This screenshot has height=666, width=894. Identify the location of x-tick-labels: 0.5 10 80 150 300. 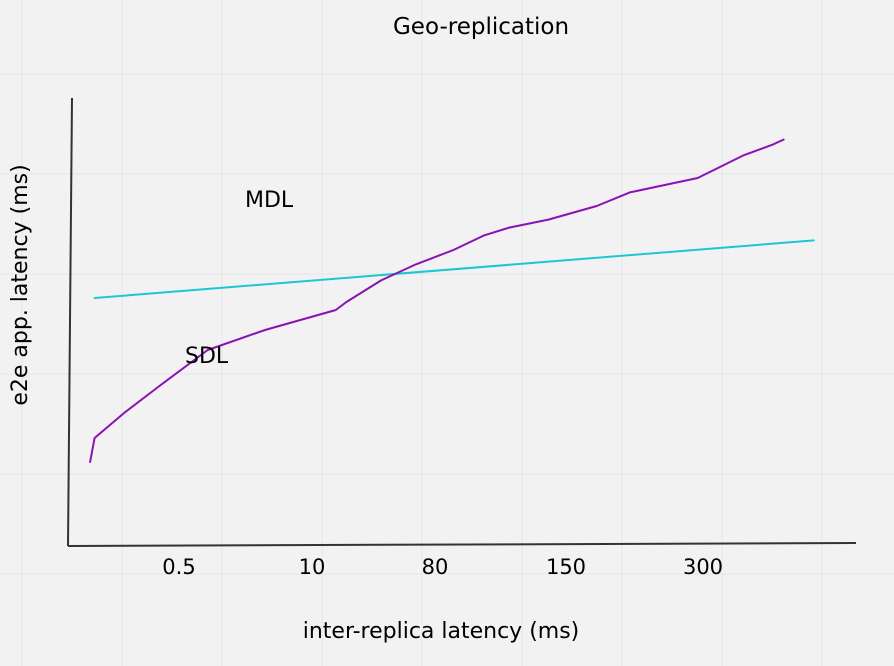
(442, 567).